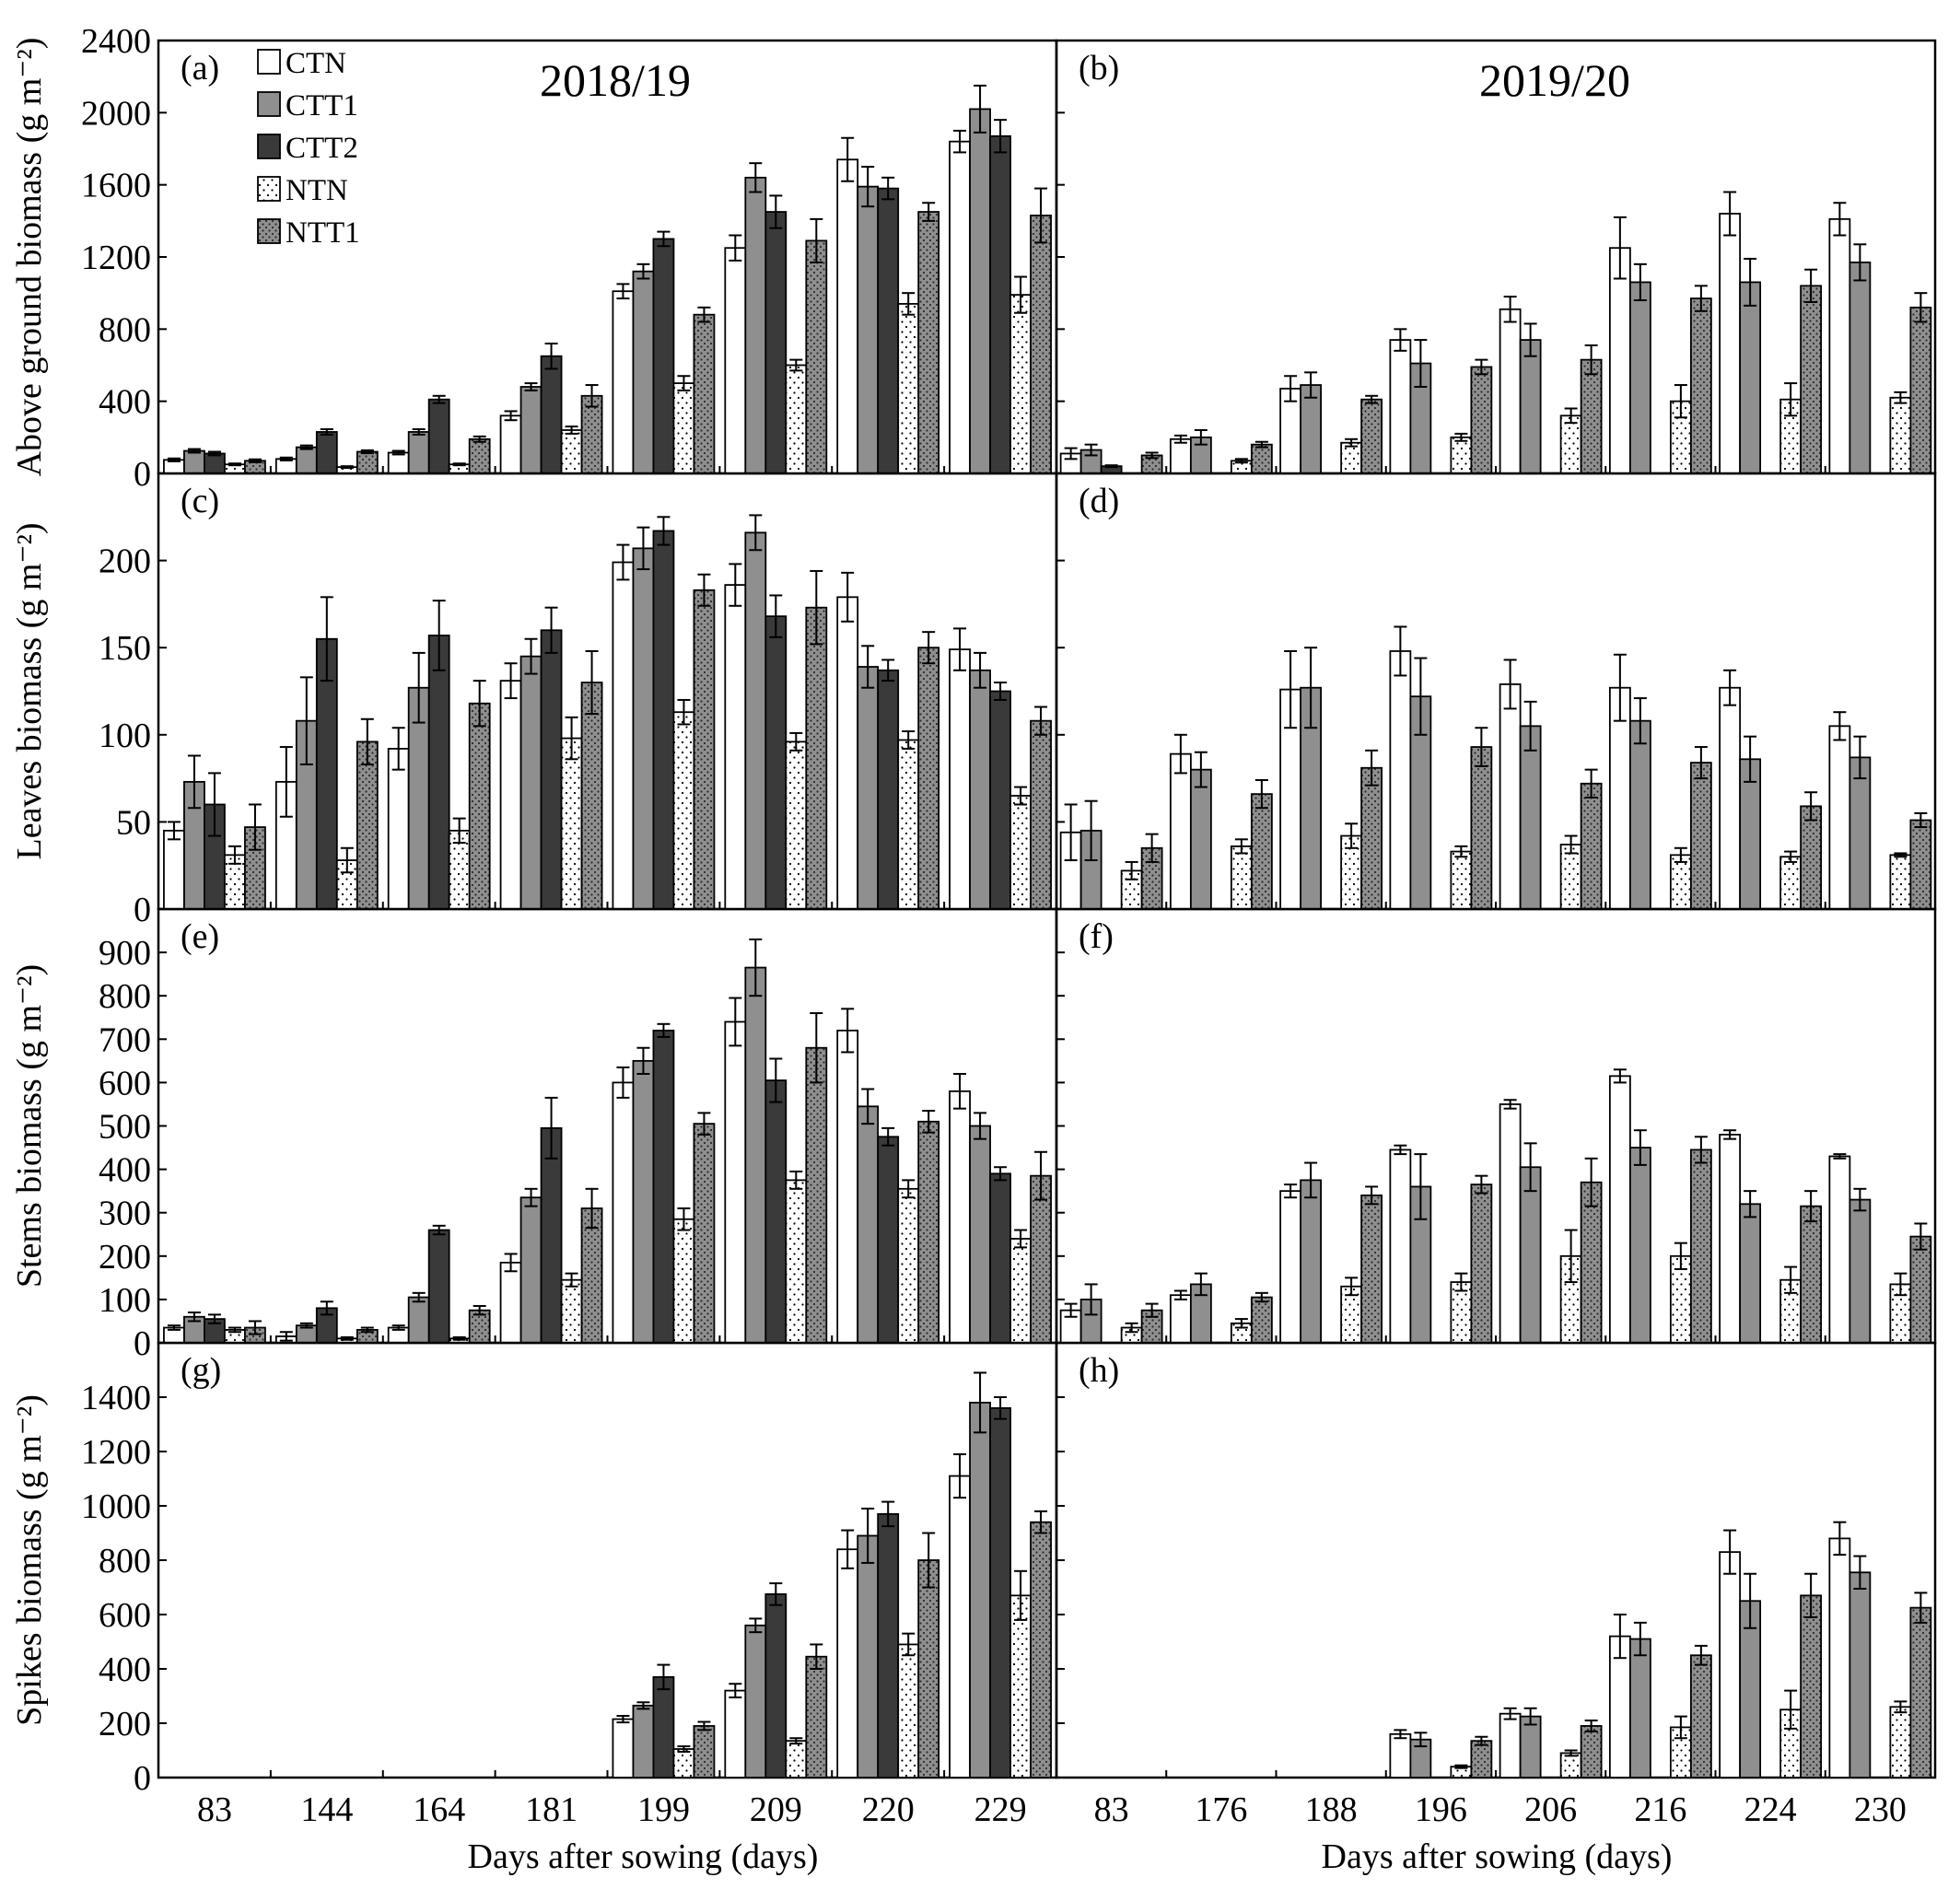  I want to click on legend-swatch-ctt2, so click(269, 146).